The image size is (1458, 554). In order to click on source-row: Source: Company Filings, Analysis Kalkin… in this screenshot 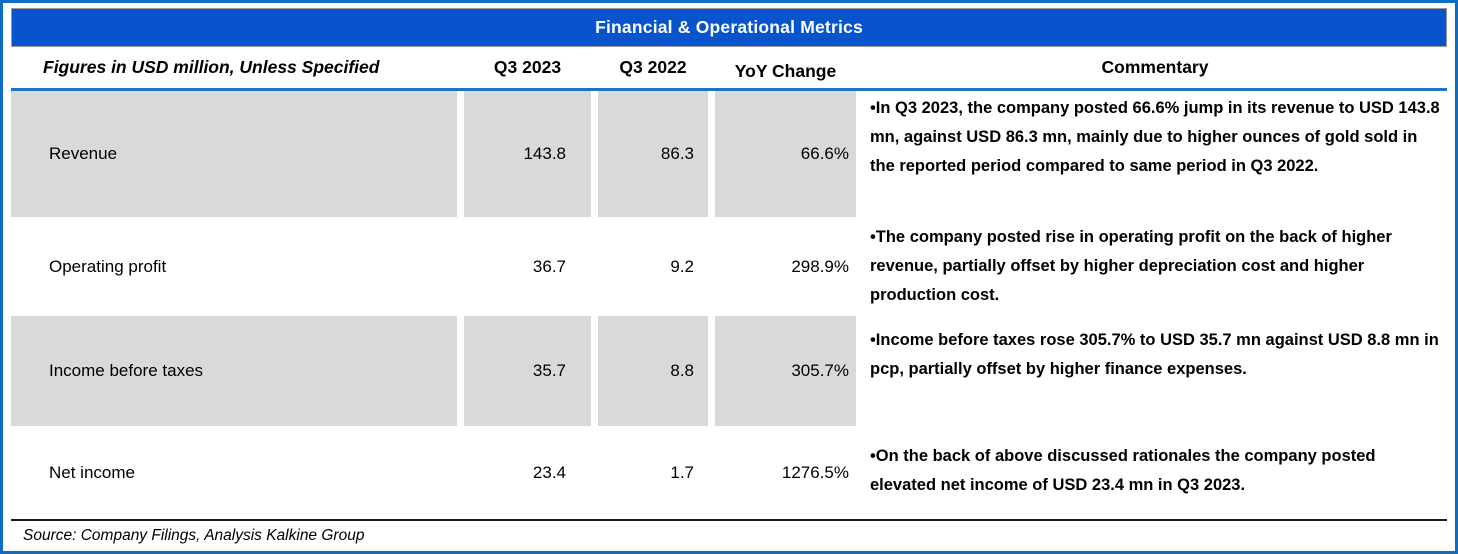, I will do `click(729, 536)`.